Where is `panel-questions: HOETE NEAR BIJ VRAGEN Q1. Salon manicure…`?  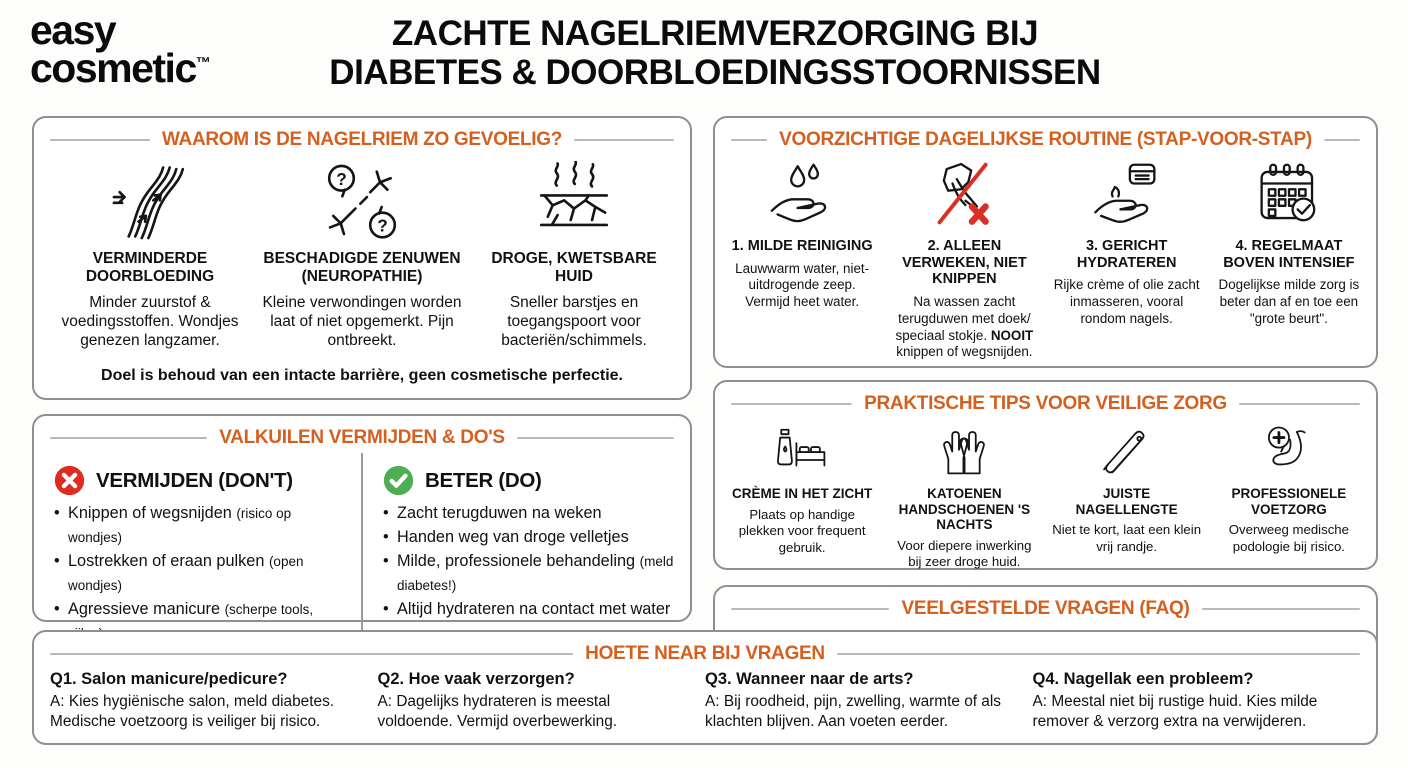 panel-questions: HOETE NEAR BIJ VRAGEN Q1. Salon manicure… is located at coordinates (705, 687).